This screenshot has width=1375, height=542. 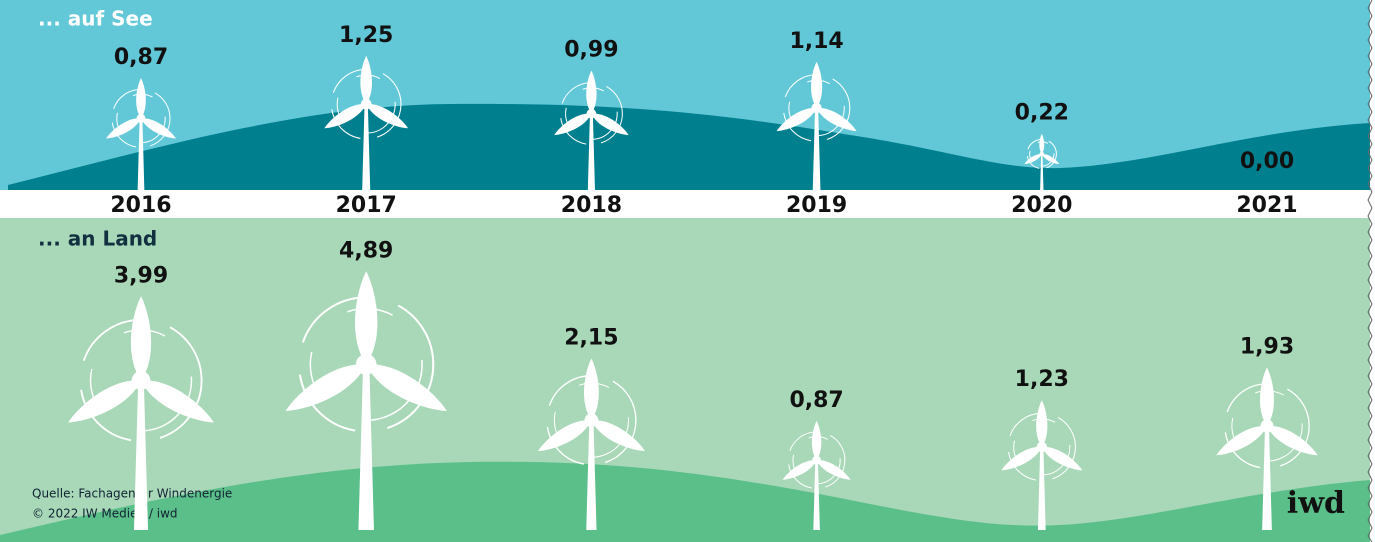 I want to click on land-title: ... an Land, so click(x=97, y=239).